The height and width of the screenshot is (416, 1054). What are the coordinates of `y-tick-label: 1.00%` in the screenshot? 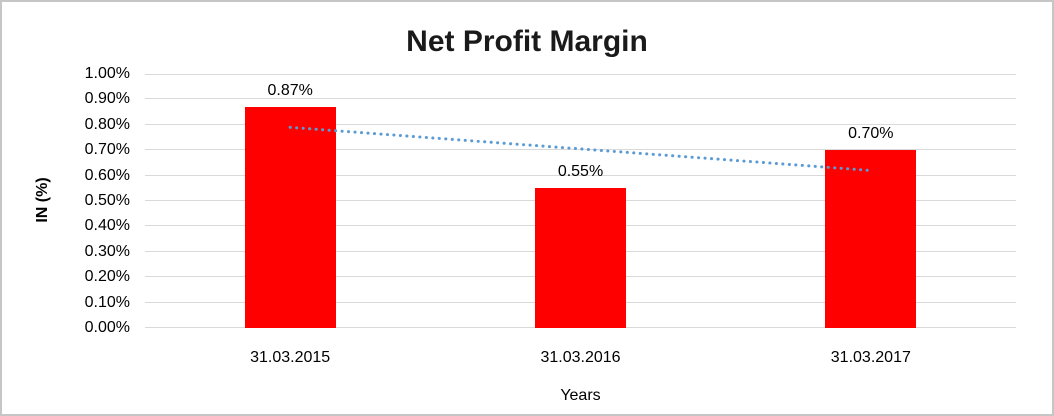 It's located at (107, 73).